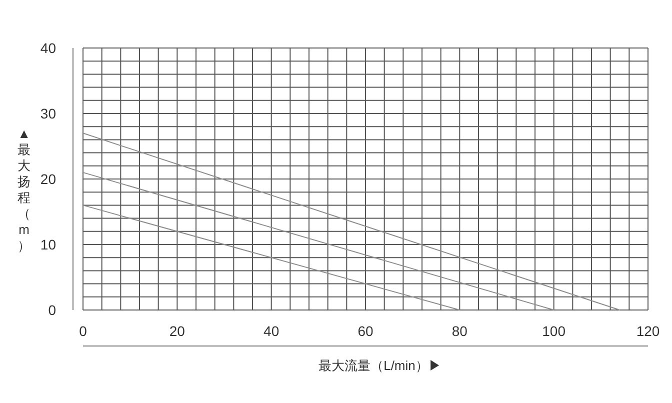  What do you see at coordinates (648, 331) in the screenshot?
I see `x-tick-label: 120` at bounding box center [648, 331].